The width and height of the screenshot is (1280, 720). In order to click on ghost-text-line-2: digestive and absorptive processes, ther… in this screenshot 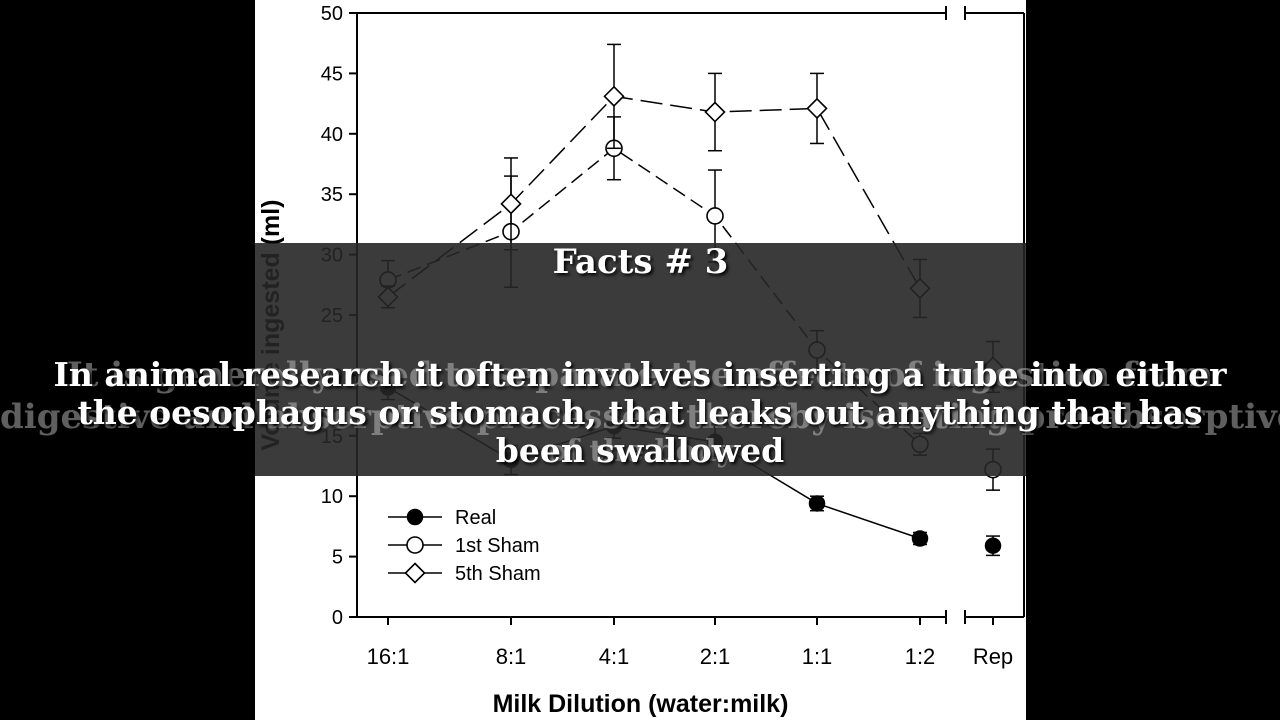, I will do `click(640, 417)`.